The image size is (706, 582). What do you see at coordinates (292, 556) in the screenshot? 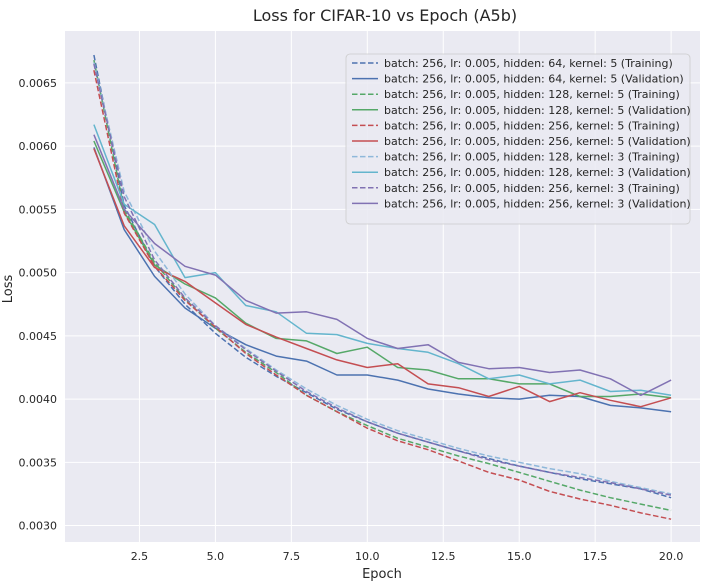
I see `x-tick-label: 7.5` at bounding box center [292, 556].